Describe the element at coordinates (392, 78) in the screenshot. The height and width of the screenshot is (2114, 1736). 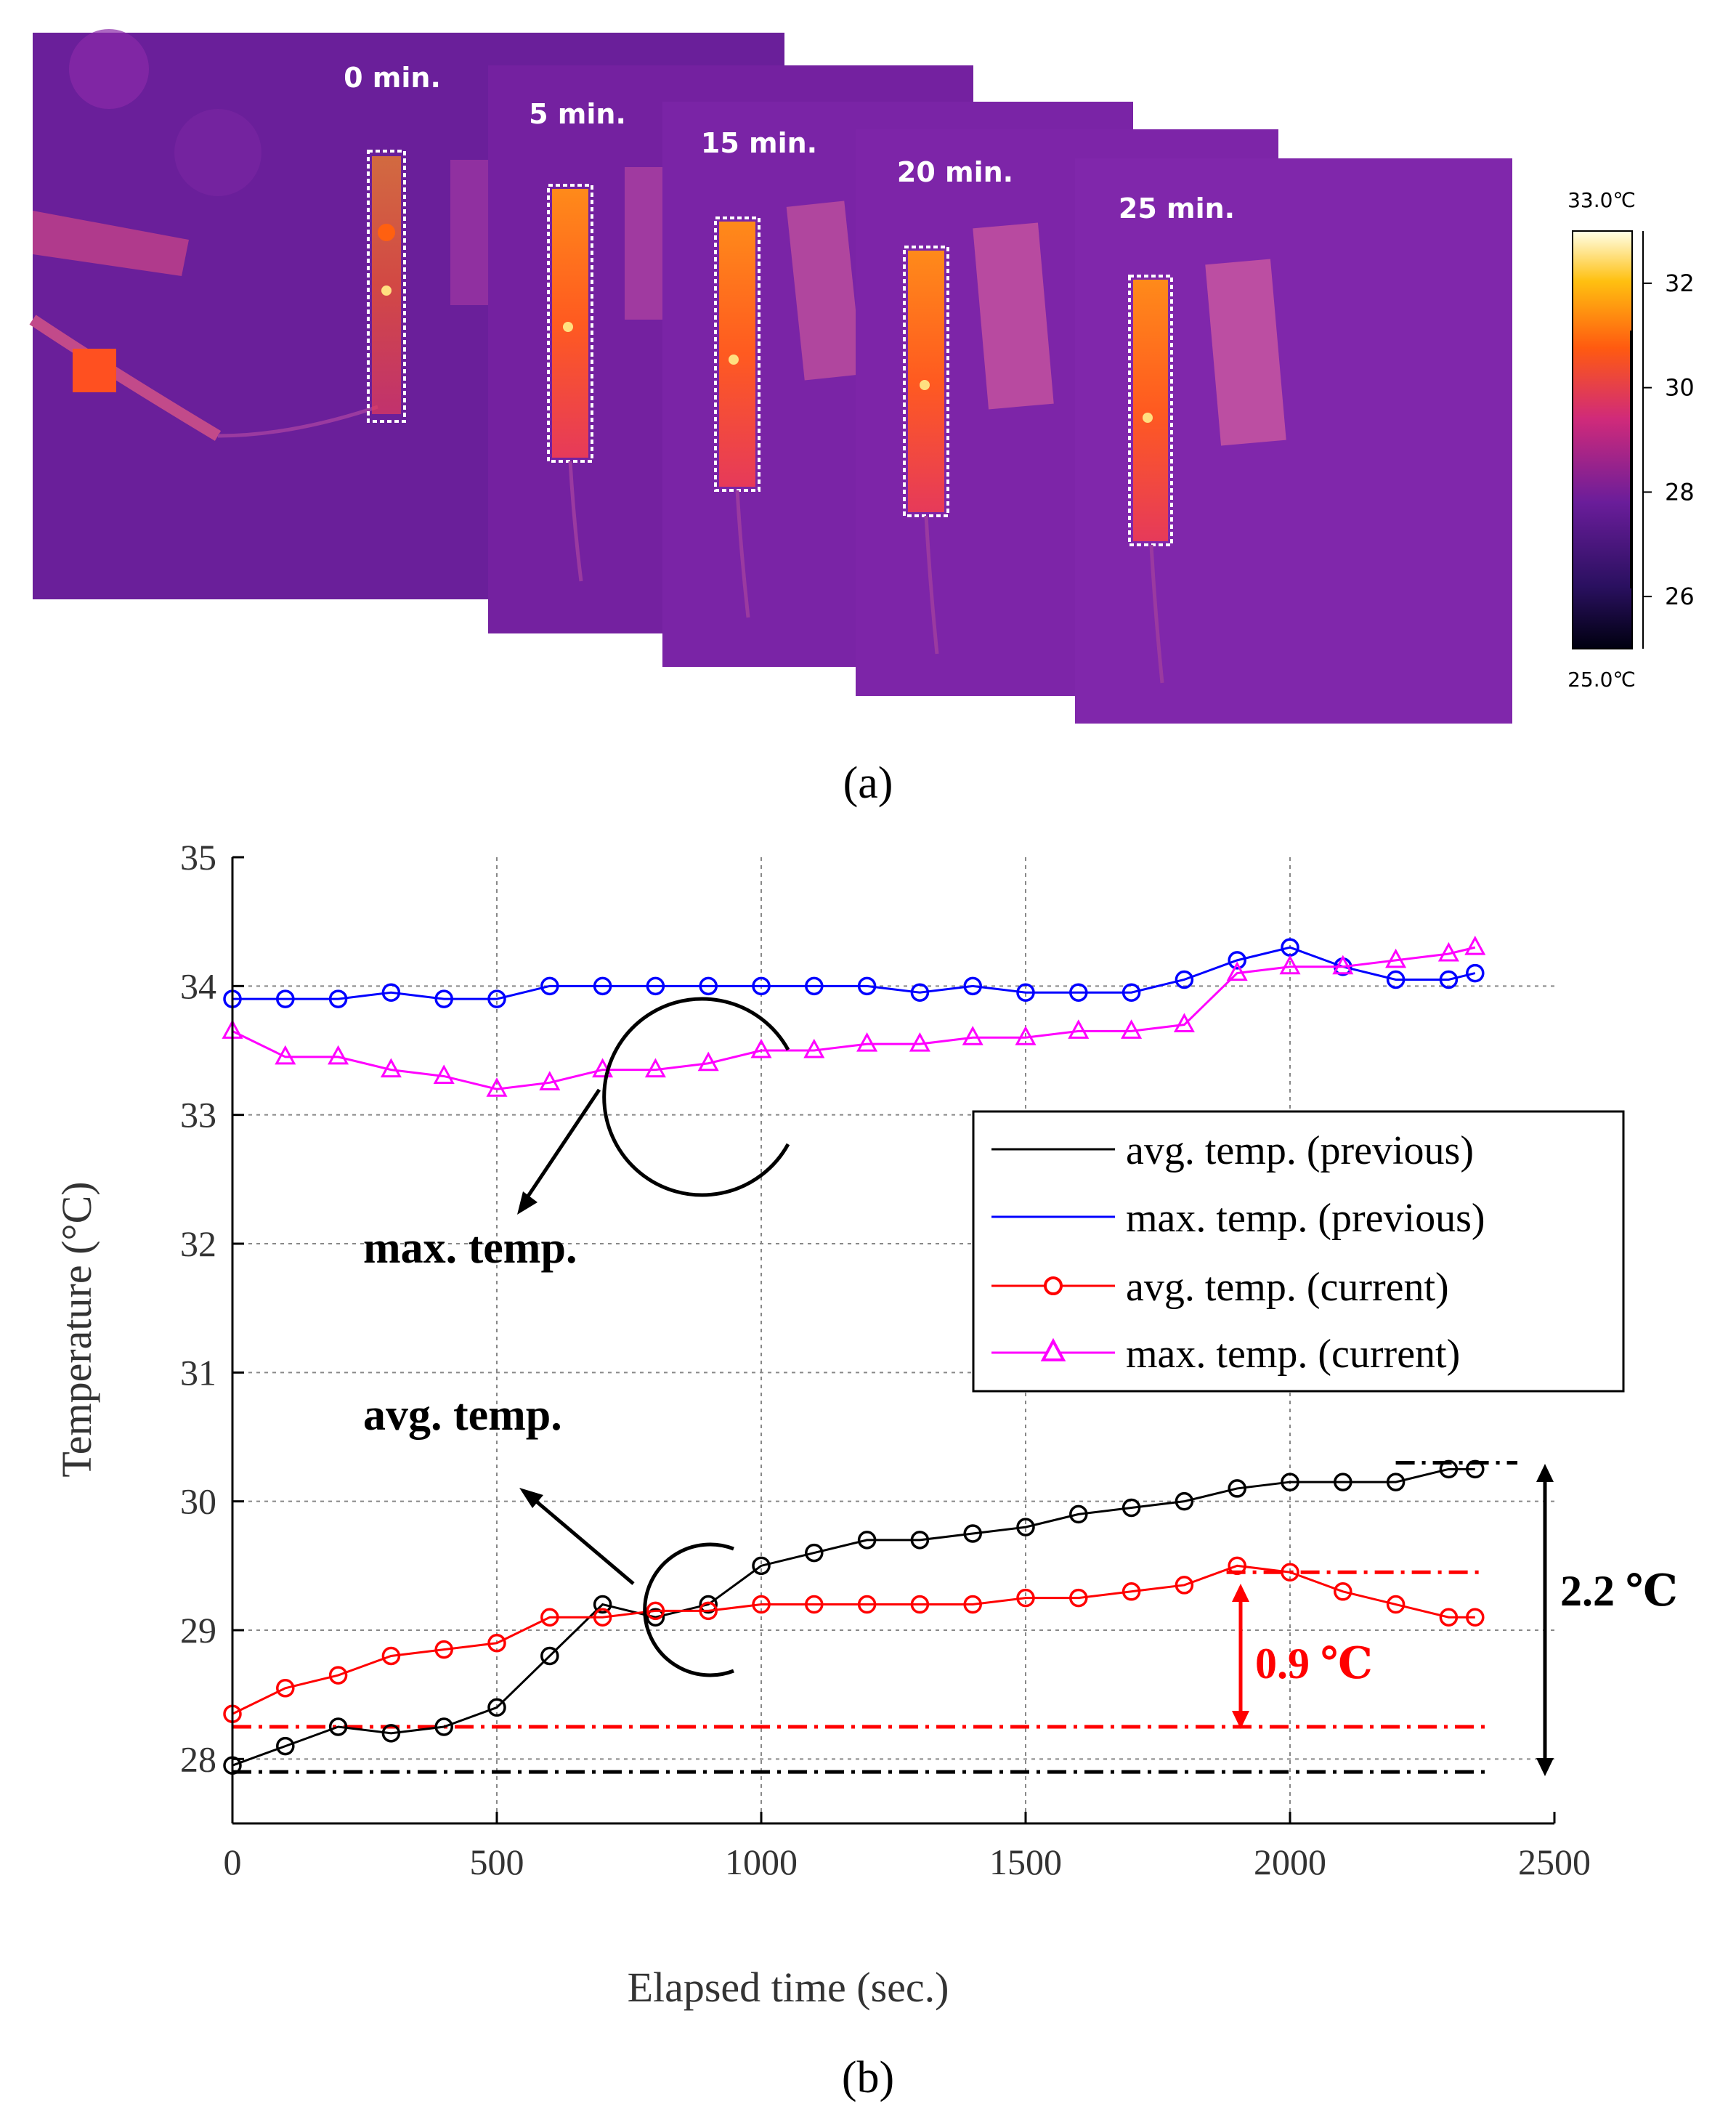
I see `frame-label: 0 min.` at that location.